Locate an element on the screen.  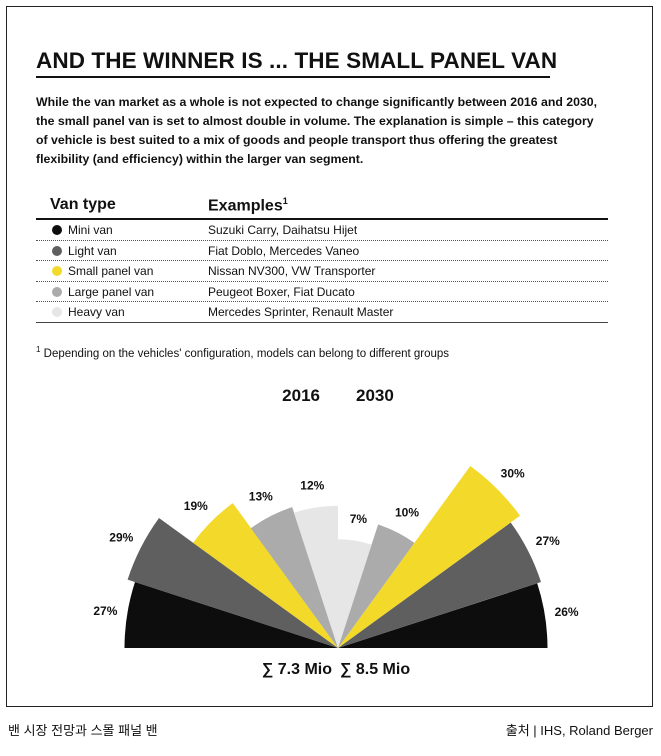
van-type-cell: Mini van is located at coordinates (90, 230).